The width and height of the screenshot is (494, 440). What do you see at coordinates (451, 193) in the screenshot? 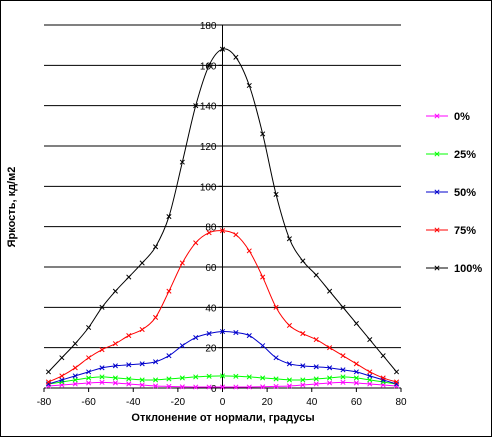
I see `legend-entry: 50%` at bounding box center [451, 193].